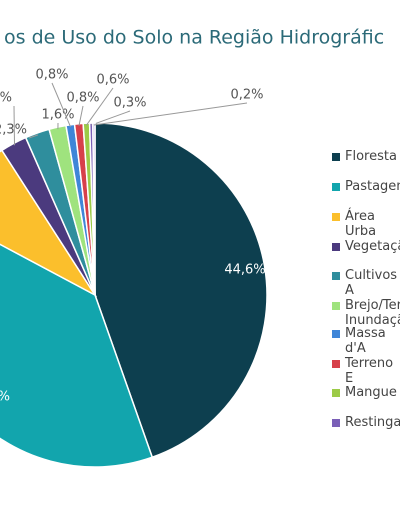 The height and width of the screenshot is (516, 400). Describe the element at coordinates (6, 98) in the screenshot. I see `data-label: 2,5%` at that location.